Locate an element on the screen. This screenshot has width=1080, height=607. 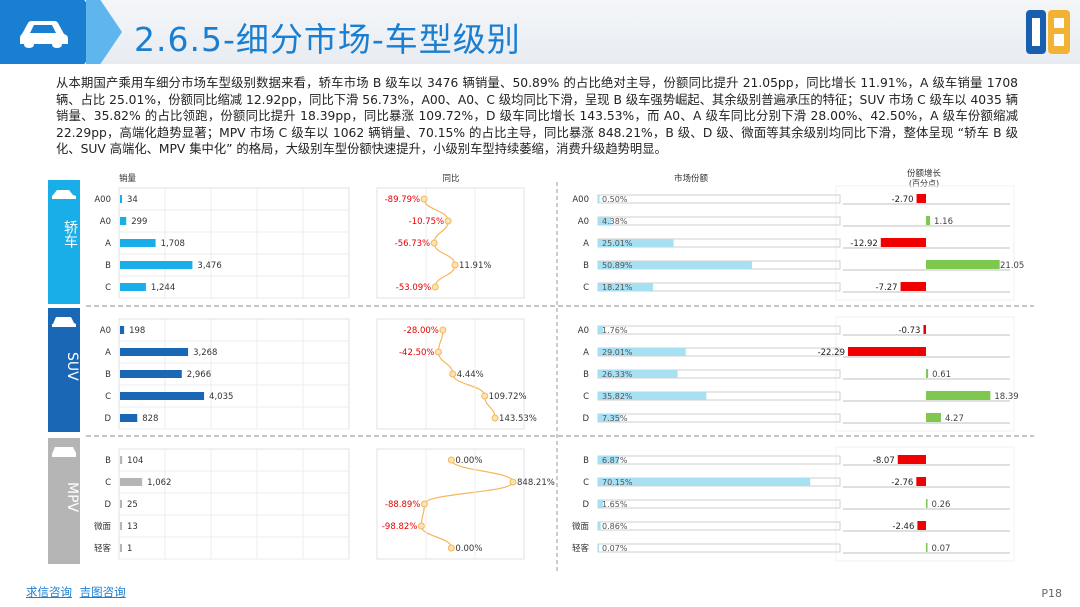
mpv-icon is located at coordinates (64, 452).